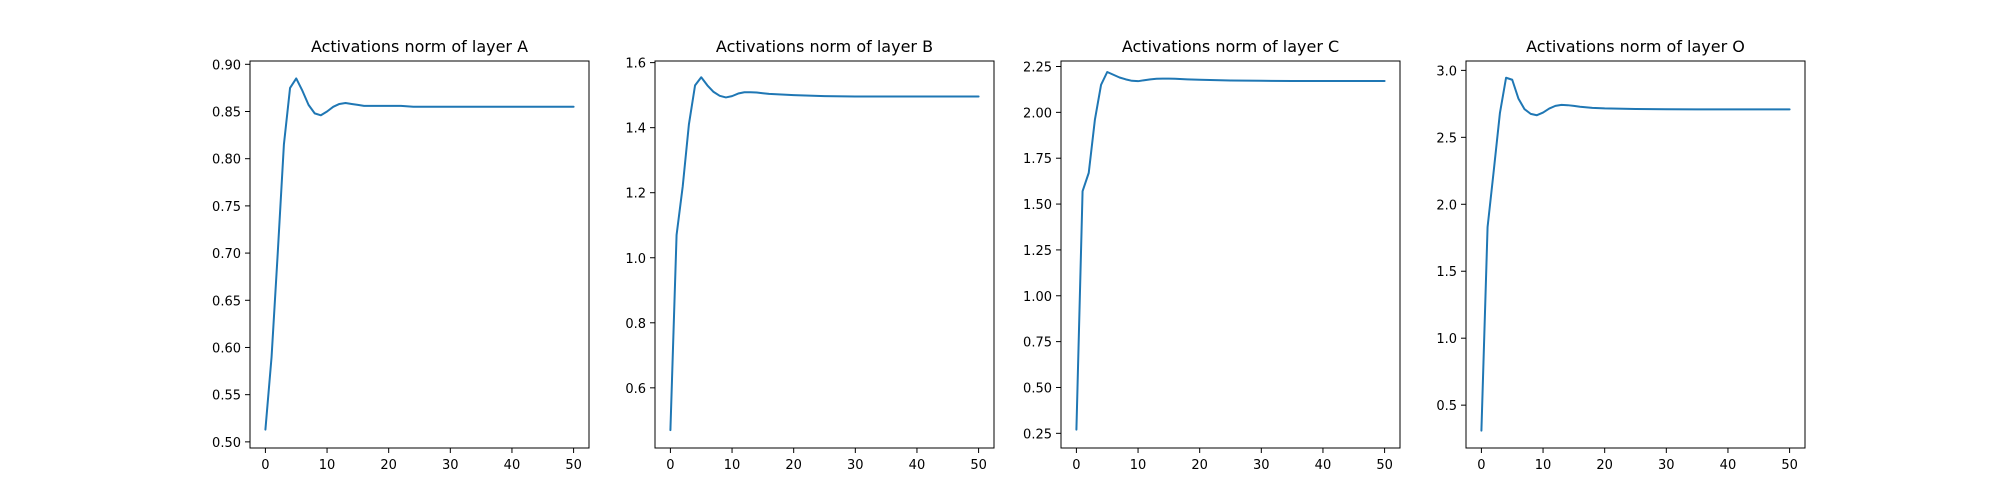 This screenshot has width=2000, height=500. What do you see at coordinates (226, 254) in the screenshot?
I see `y-tick-label: 0.70` at bounding box center [226, 254].